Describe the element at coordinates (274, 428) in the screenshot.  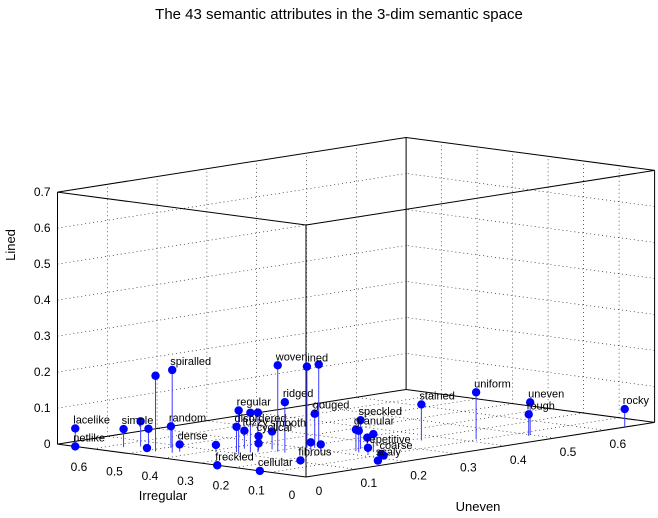
I see `point-label: cyclical` at that location.